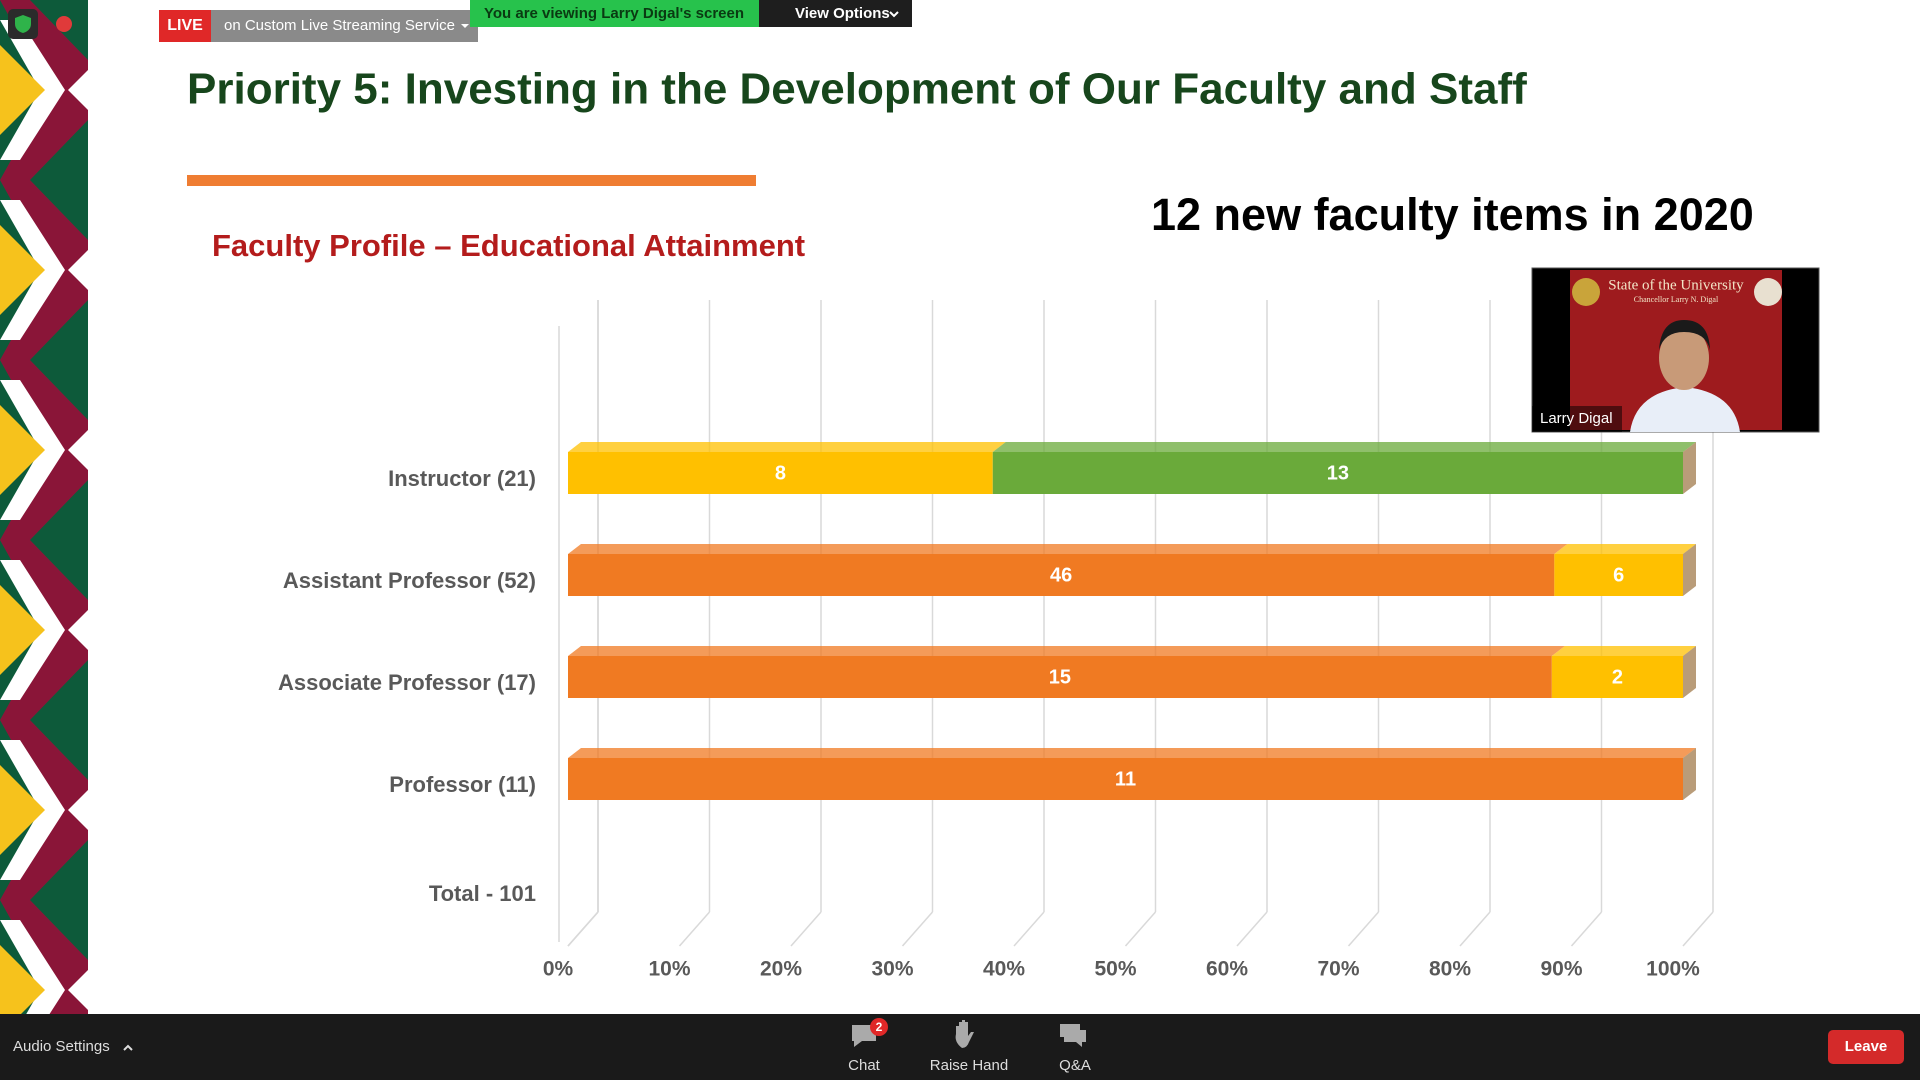 The image size is (1920, 1080). What do you see at coordinates (864, 1036) in the screenshot?
I see `chat-icon` at bounding box center [864, 1036].